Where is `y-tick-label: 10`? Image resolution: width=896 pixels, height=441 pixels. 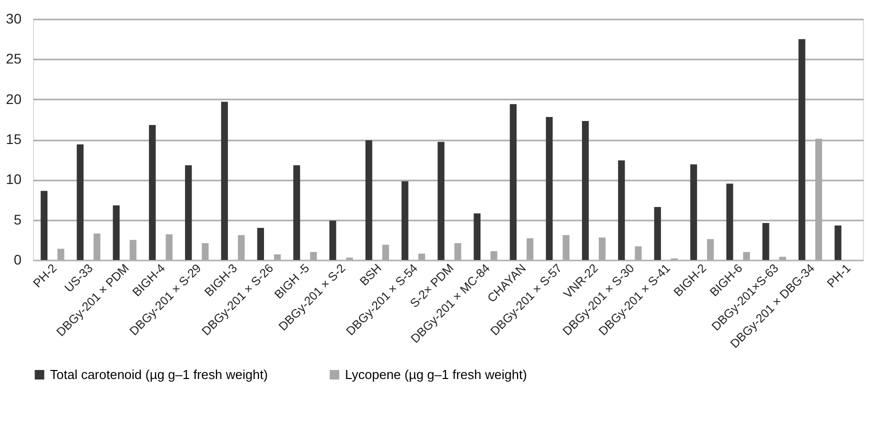
y-tick-label: 10 is located at coordinates (14, 179).